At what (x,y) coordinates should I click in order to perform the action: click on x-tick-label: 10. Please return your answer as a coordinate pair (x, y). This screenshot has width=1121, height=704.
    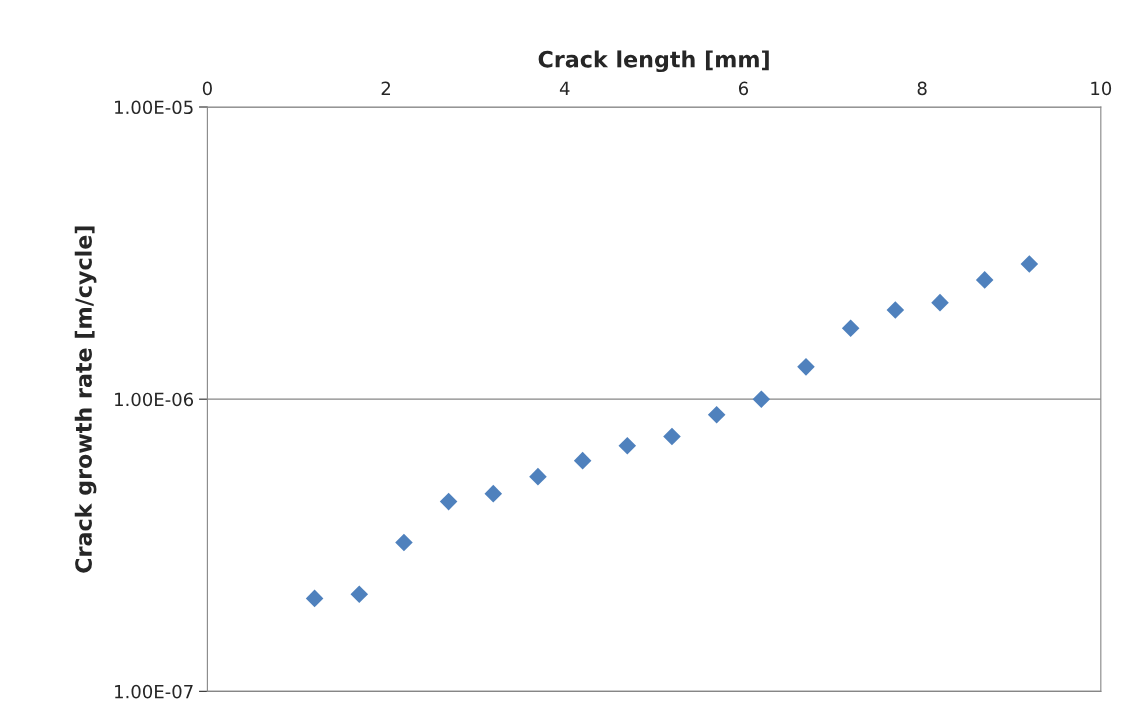
    Looking at the image, I should click on (1101, 88).